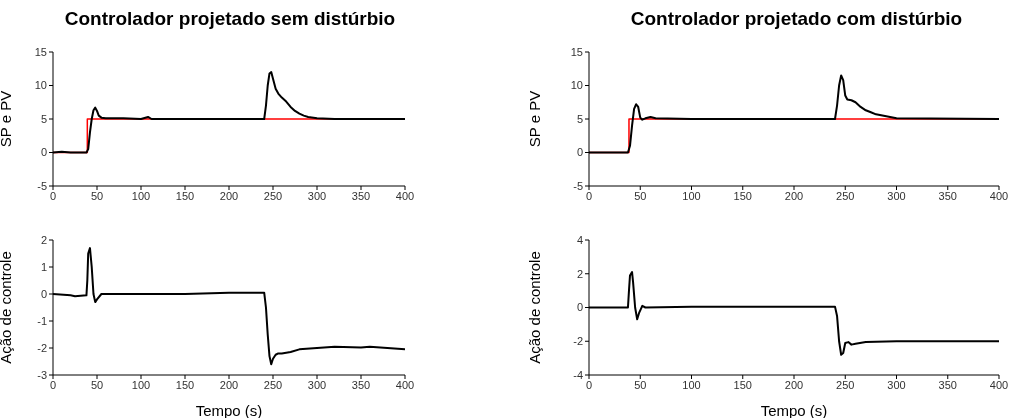 This screenshot has width=1013, height=418. What do you see at coordinates (42, 320) in the screenshot?
I see `y-tick-label: -1` at bounding box center [42, 320].